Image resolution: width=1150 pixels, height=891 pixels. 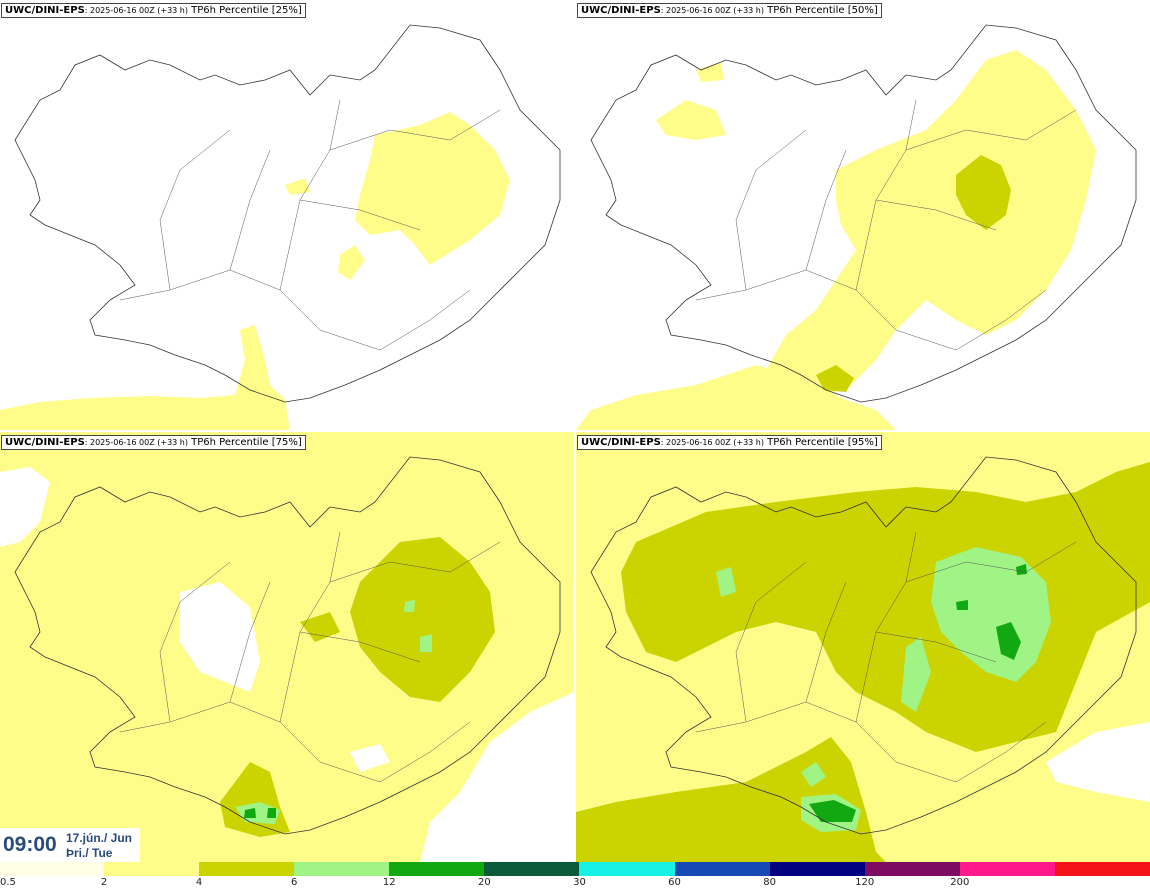 I want to click on legend-tick-label: 60, so click(x=674, y=882).